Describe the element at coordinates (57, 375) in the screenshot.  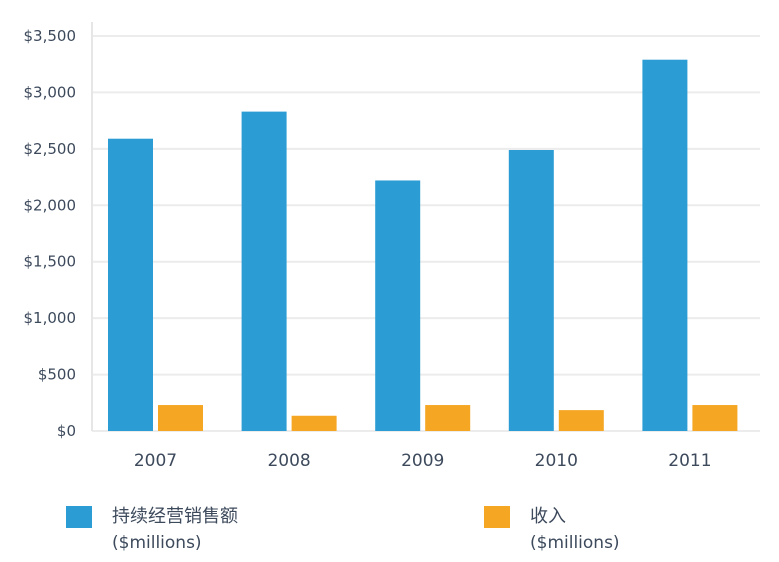
I see `y-tick-label: $500` at that location.